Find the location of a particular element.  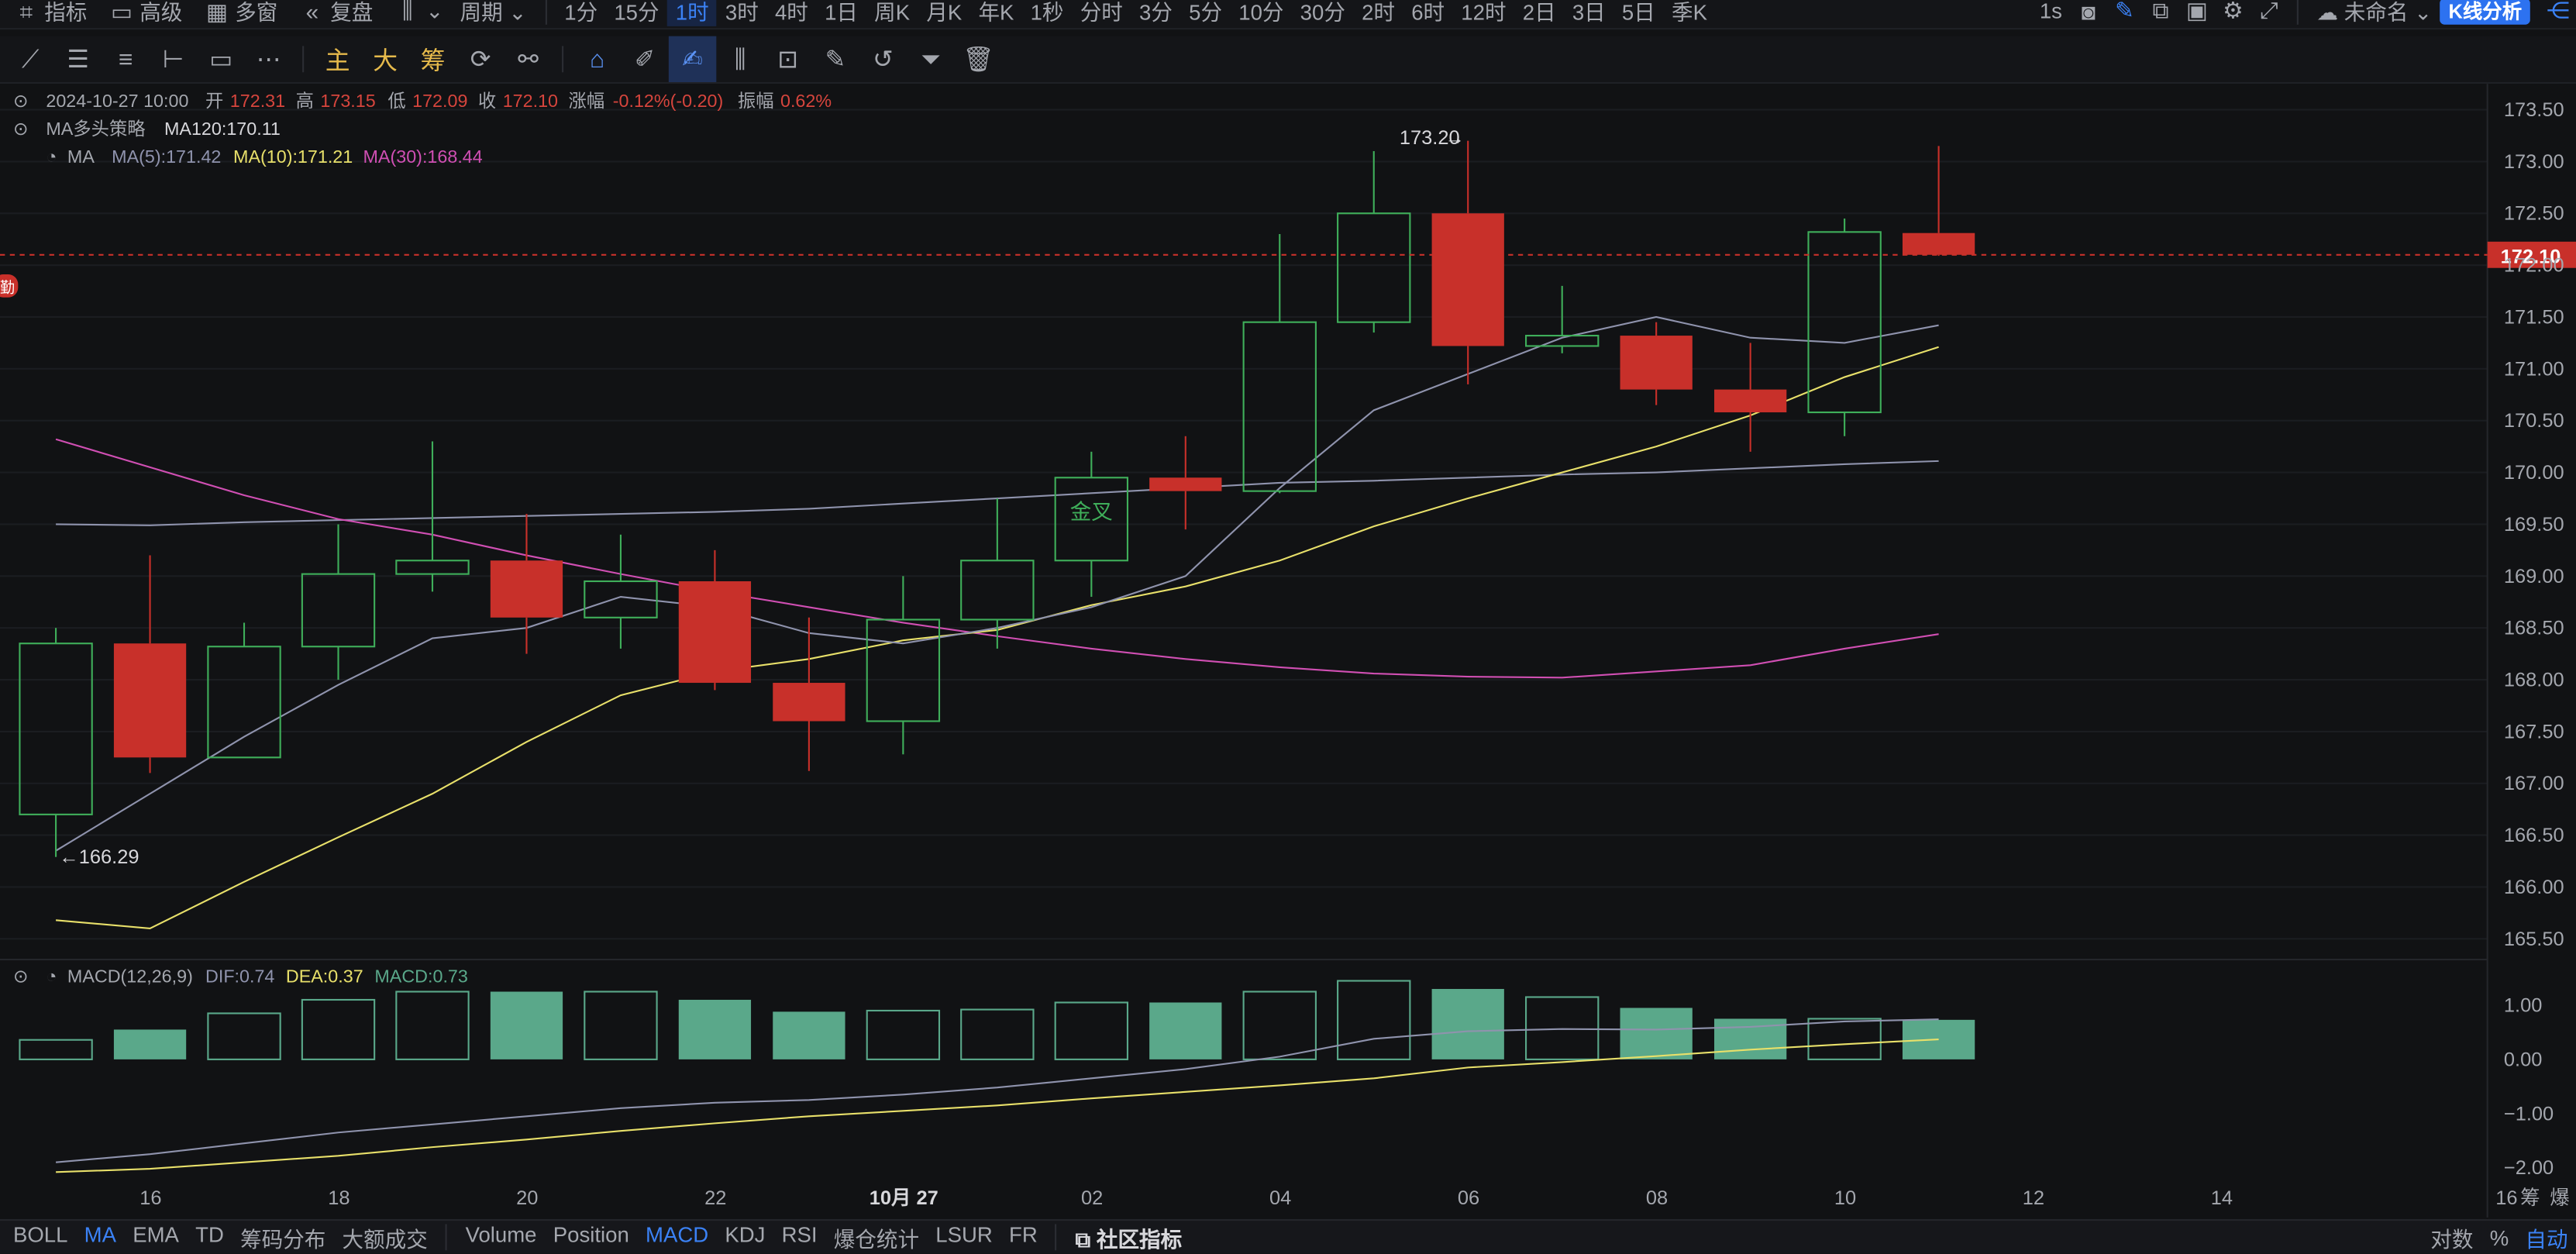

settings-icon: ⚙ is located at coordinates (2233, 12).